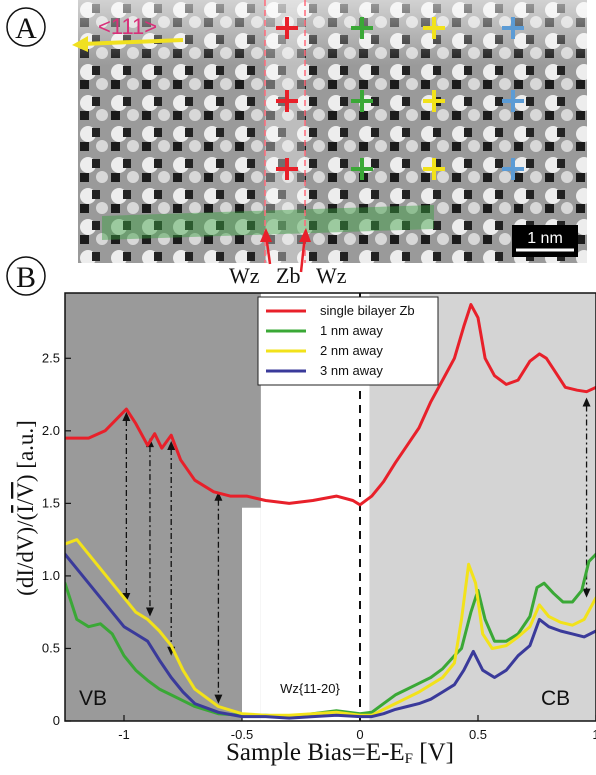 The width and height of the screenshot is (596, 775). Describe the element at coordinates (433, 752) in the screenshot. I see `x-axis-label-suffix: [V]` at that location.